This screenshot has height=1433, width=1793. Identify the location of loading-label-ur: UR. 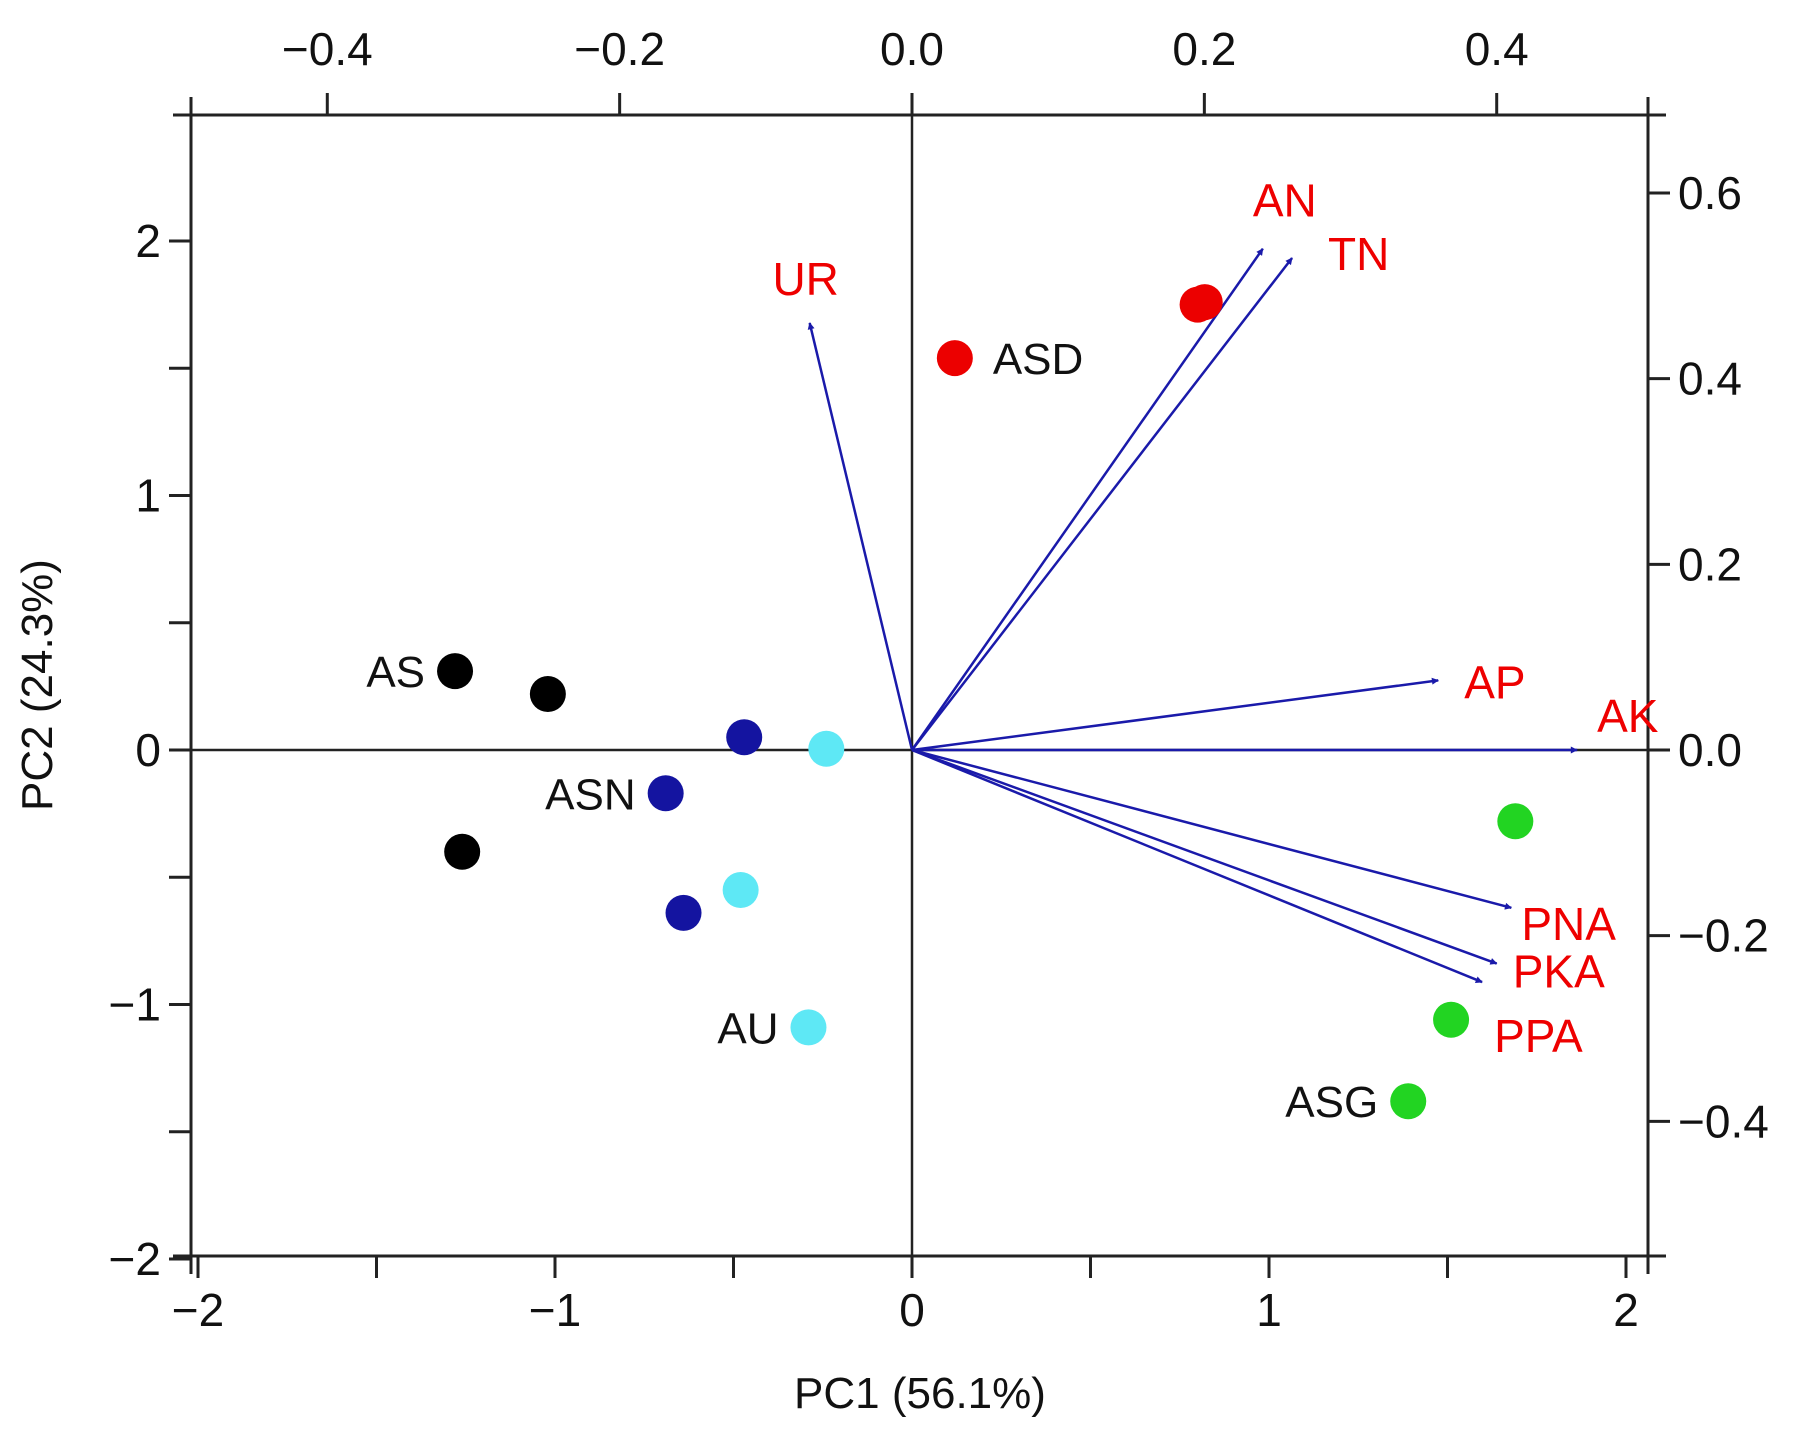
(805, 279).